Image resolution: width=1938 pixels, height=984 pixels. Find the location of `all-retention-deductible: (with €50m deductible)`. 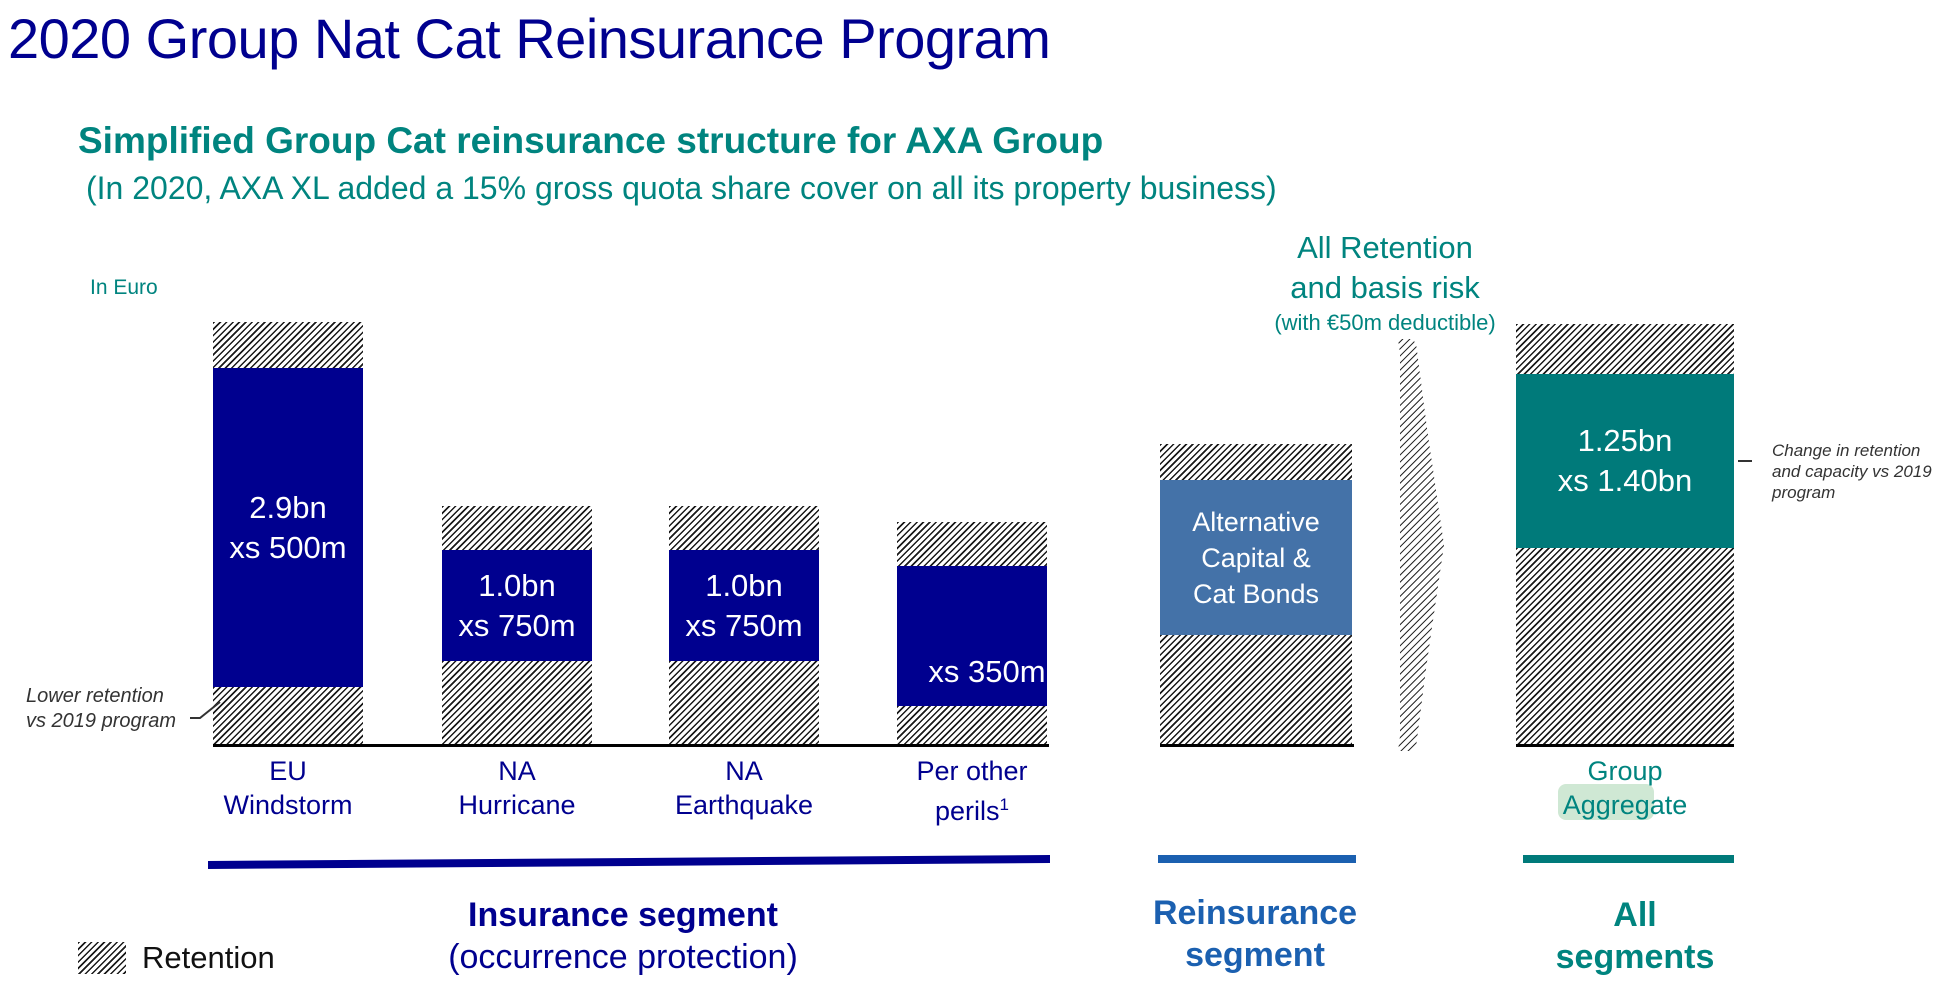

all-retention-deductible: (with €50m deductible) is located at coordinates (1385, 322).